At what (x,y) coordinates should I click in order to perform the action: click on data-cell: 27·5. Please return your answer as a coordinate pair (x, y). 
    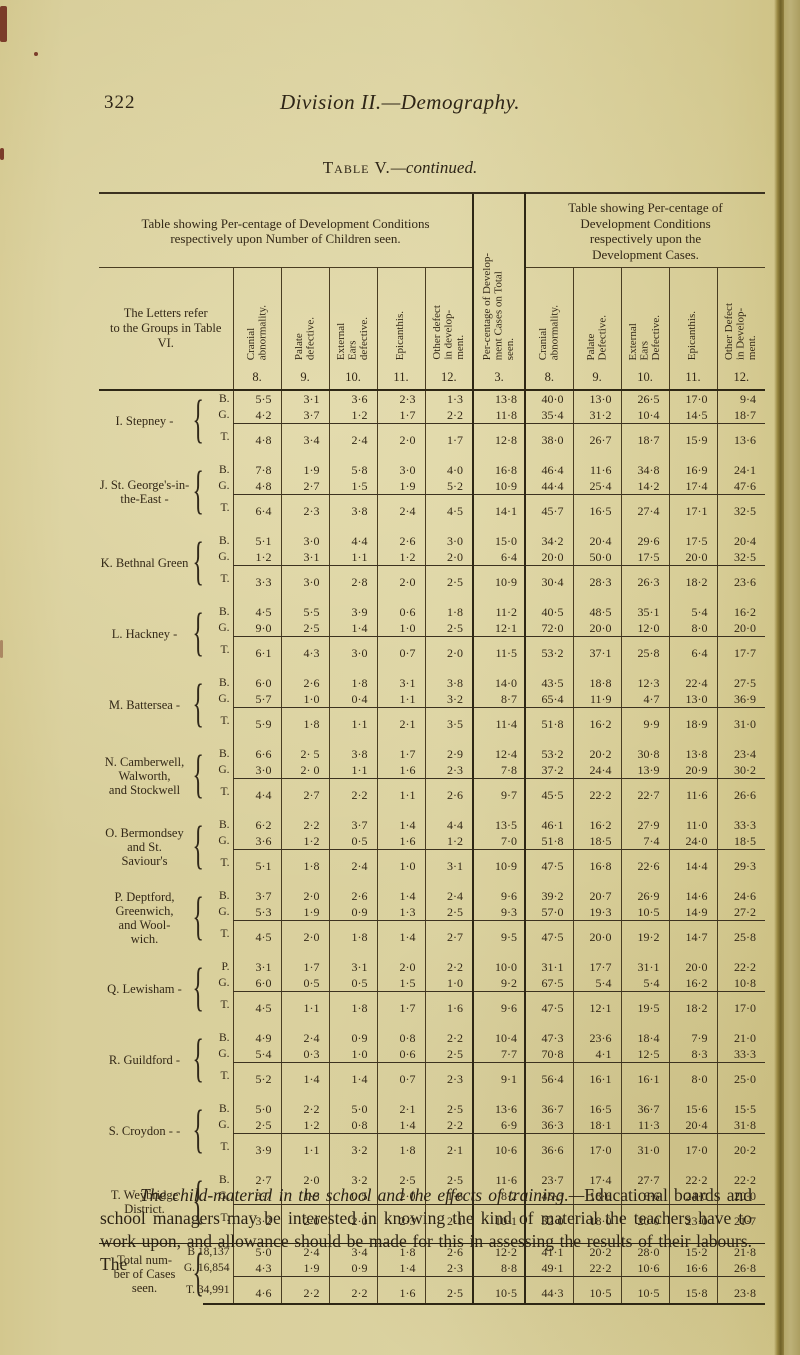
    Looking at the image, I should click on (740, 683).